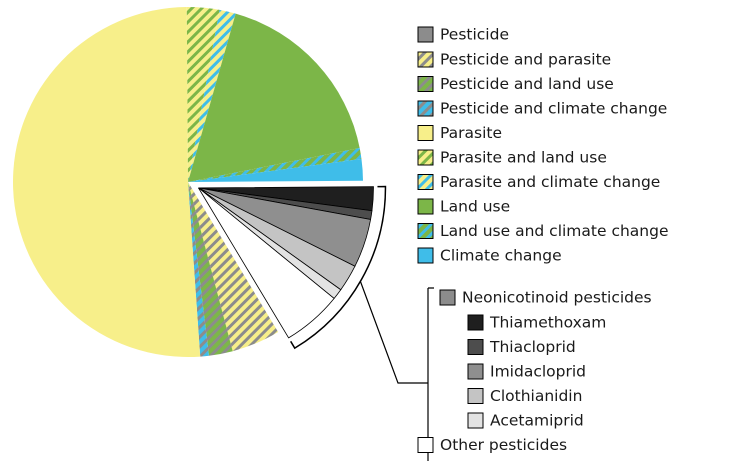 The width and height of the screenshot is (730, 461). Describe the element at coordinates (527, 84) in the screenshot. I see `legend-label: Pesticide and land use` at that location.